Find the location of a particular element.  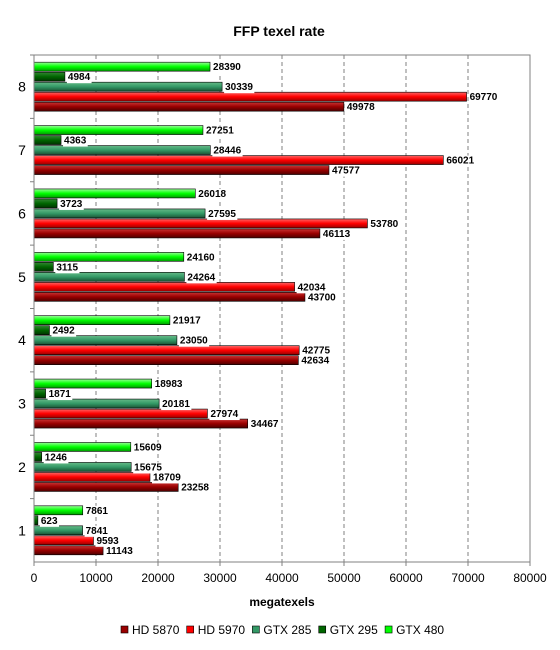

data-label: 46113 is located at coordinates (337, 234).